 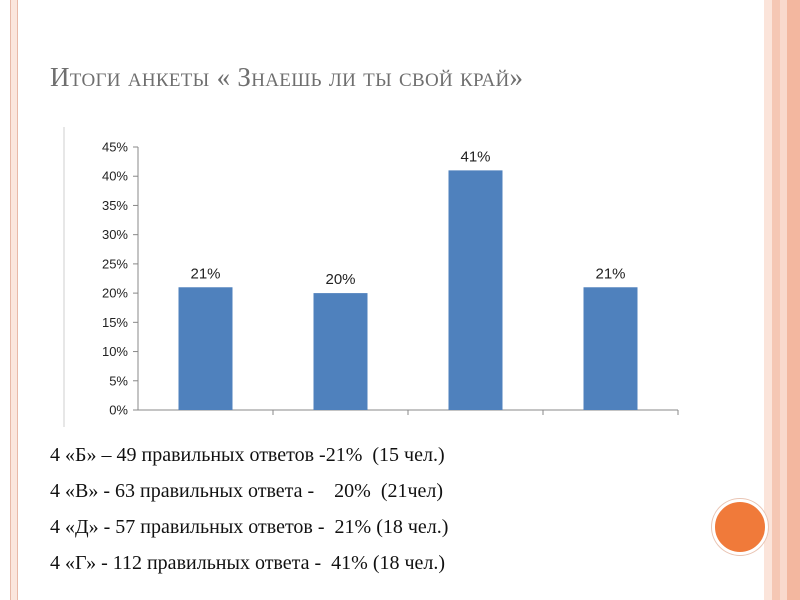 What do you see at coordinates (115, 205) in the screenshot?
I see `y-tick-label: 35%` at bounding box center [115, 205].